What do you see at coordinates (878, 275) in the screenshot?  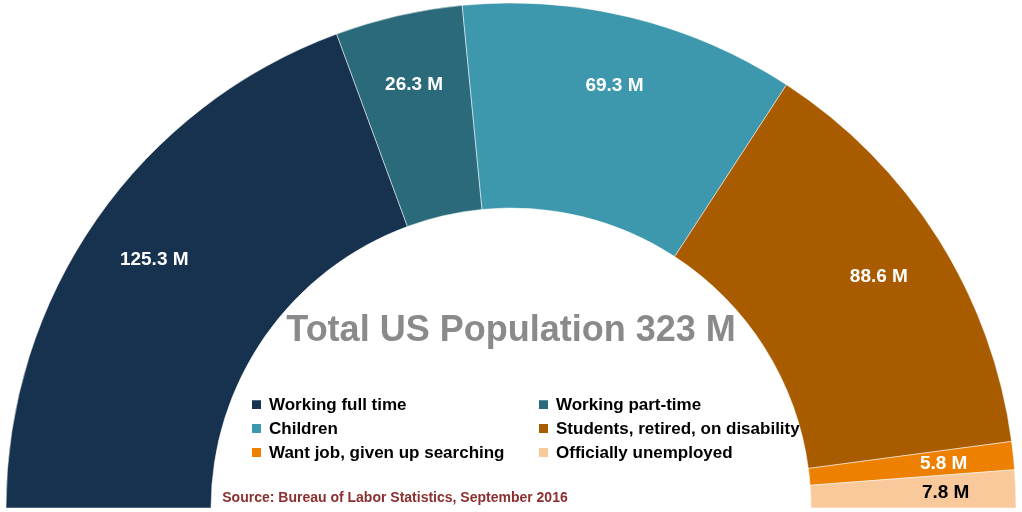 I see `data-label: 88.6 M` at bounding box center [878, 275].